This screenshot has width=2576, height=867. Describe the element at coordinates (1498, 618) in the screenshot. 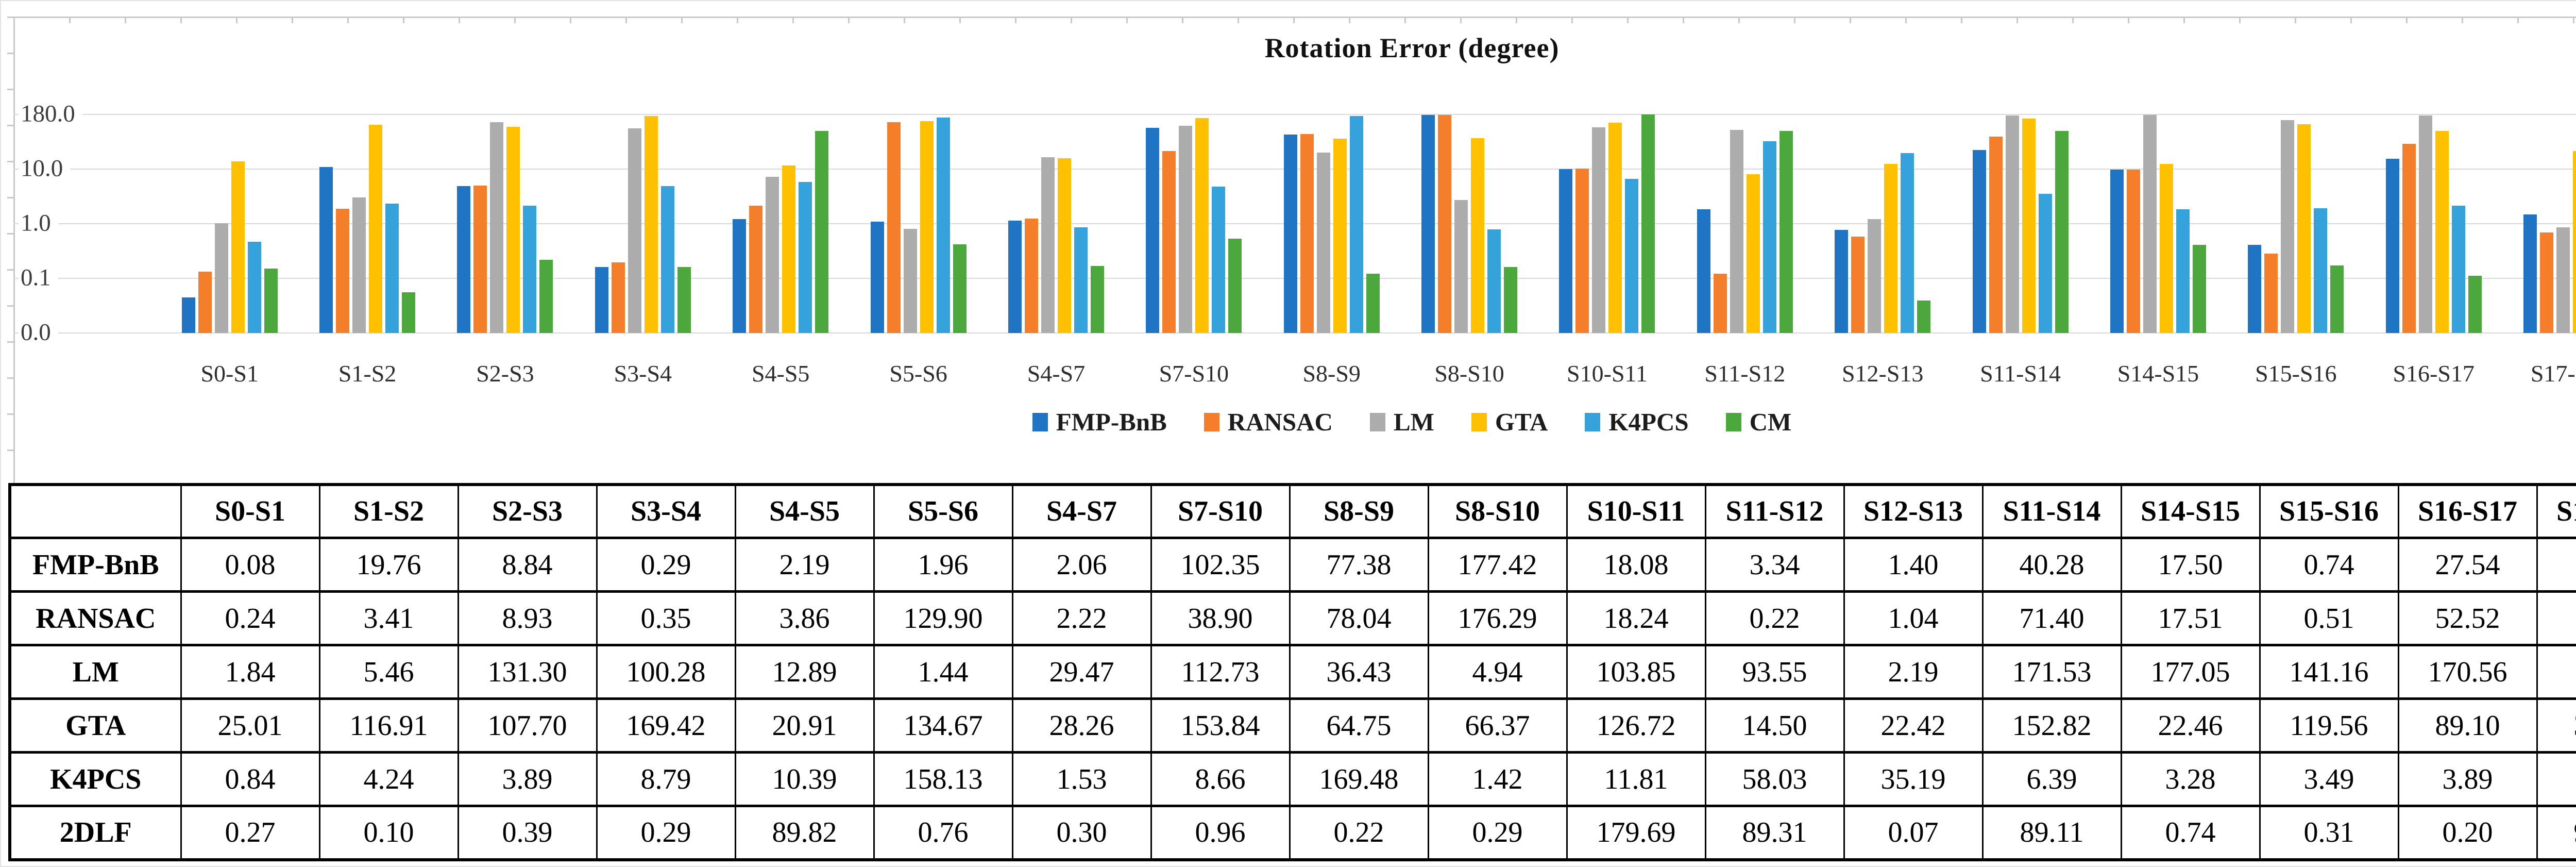

I see `table-cell: 176.29` at that location.